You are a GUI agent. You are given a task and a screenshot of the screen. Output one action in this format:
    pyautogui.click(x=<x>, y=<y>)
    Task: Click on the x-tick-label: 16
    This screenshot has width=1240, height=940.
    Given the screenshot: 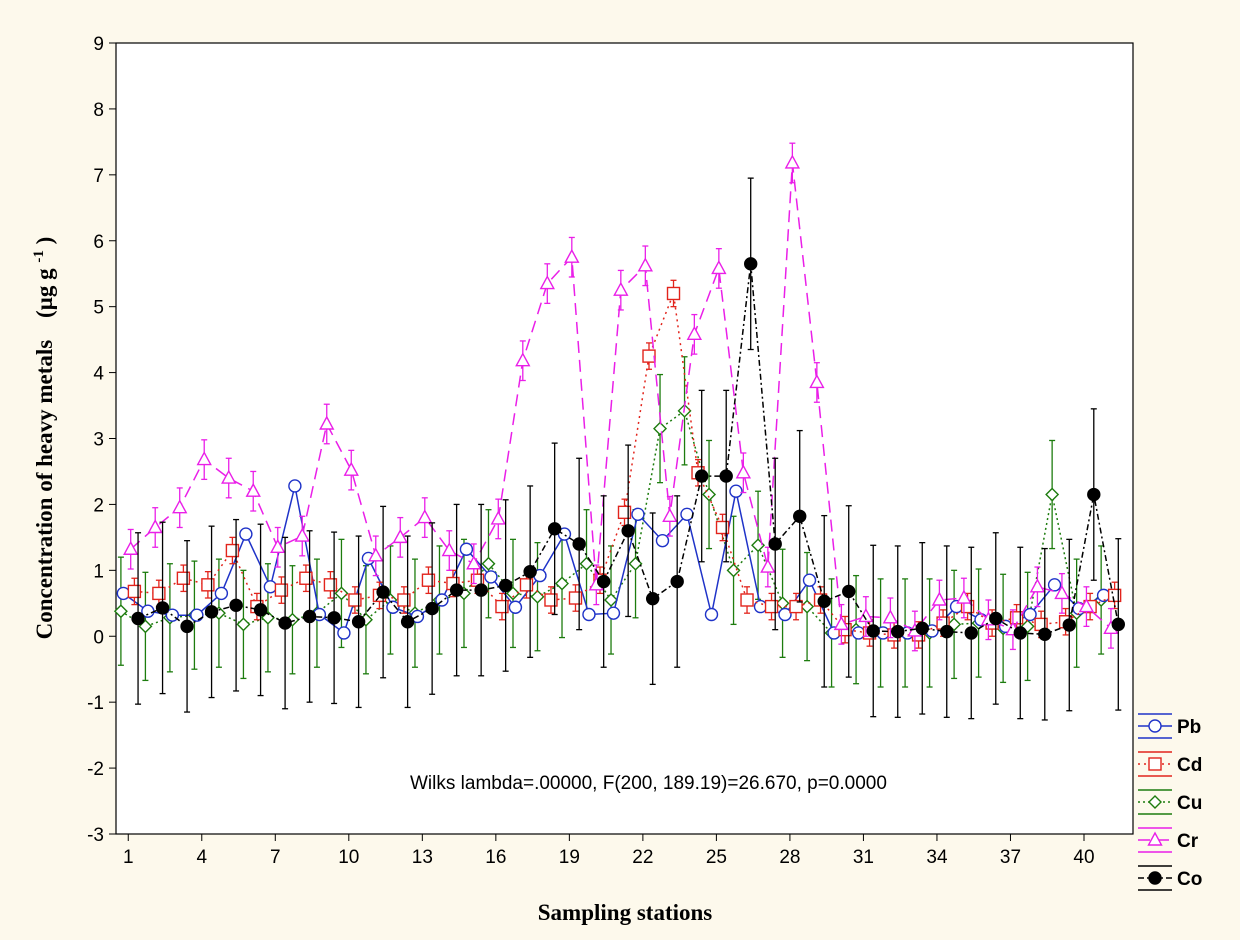 What is the action you would take?
    pyautogui.click(x=495, y=857)
    